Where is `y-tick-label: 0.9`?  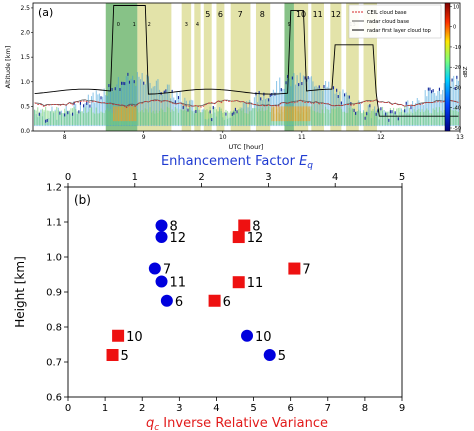
y-tick-label: 0.9 is located at coordinates (54, 293).